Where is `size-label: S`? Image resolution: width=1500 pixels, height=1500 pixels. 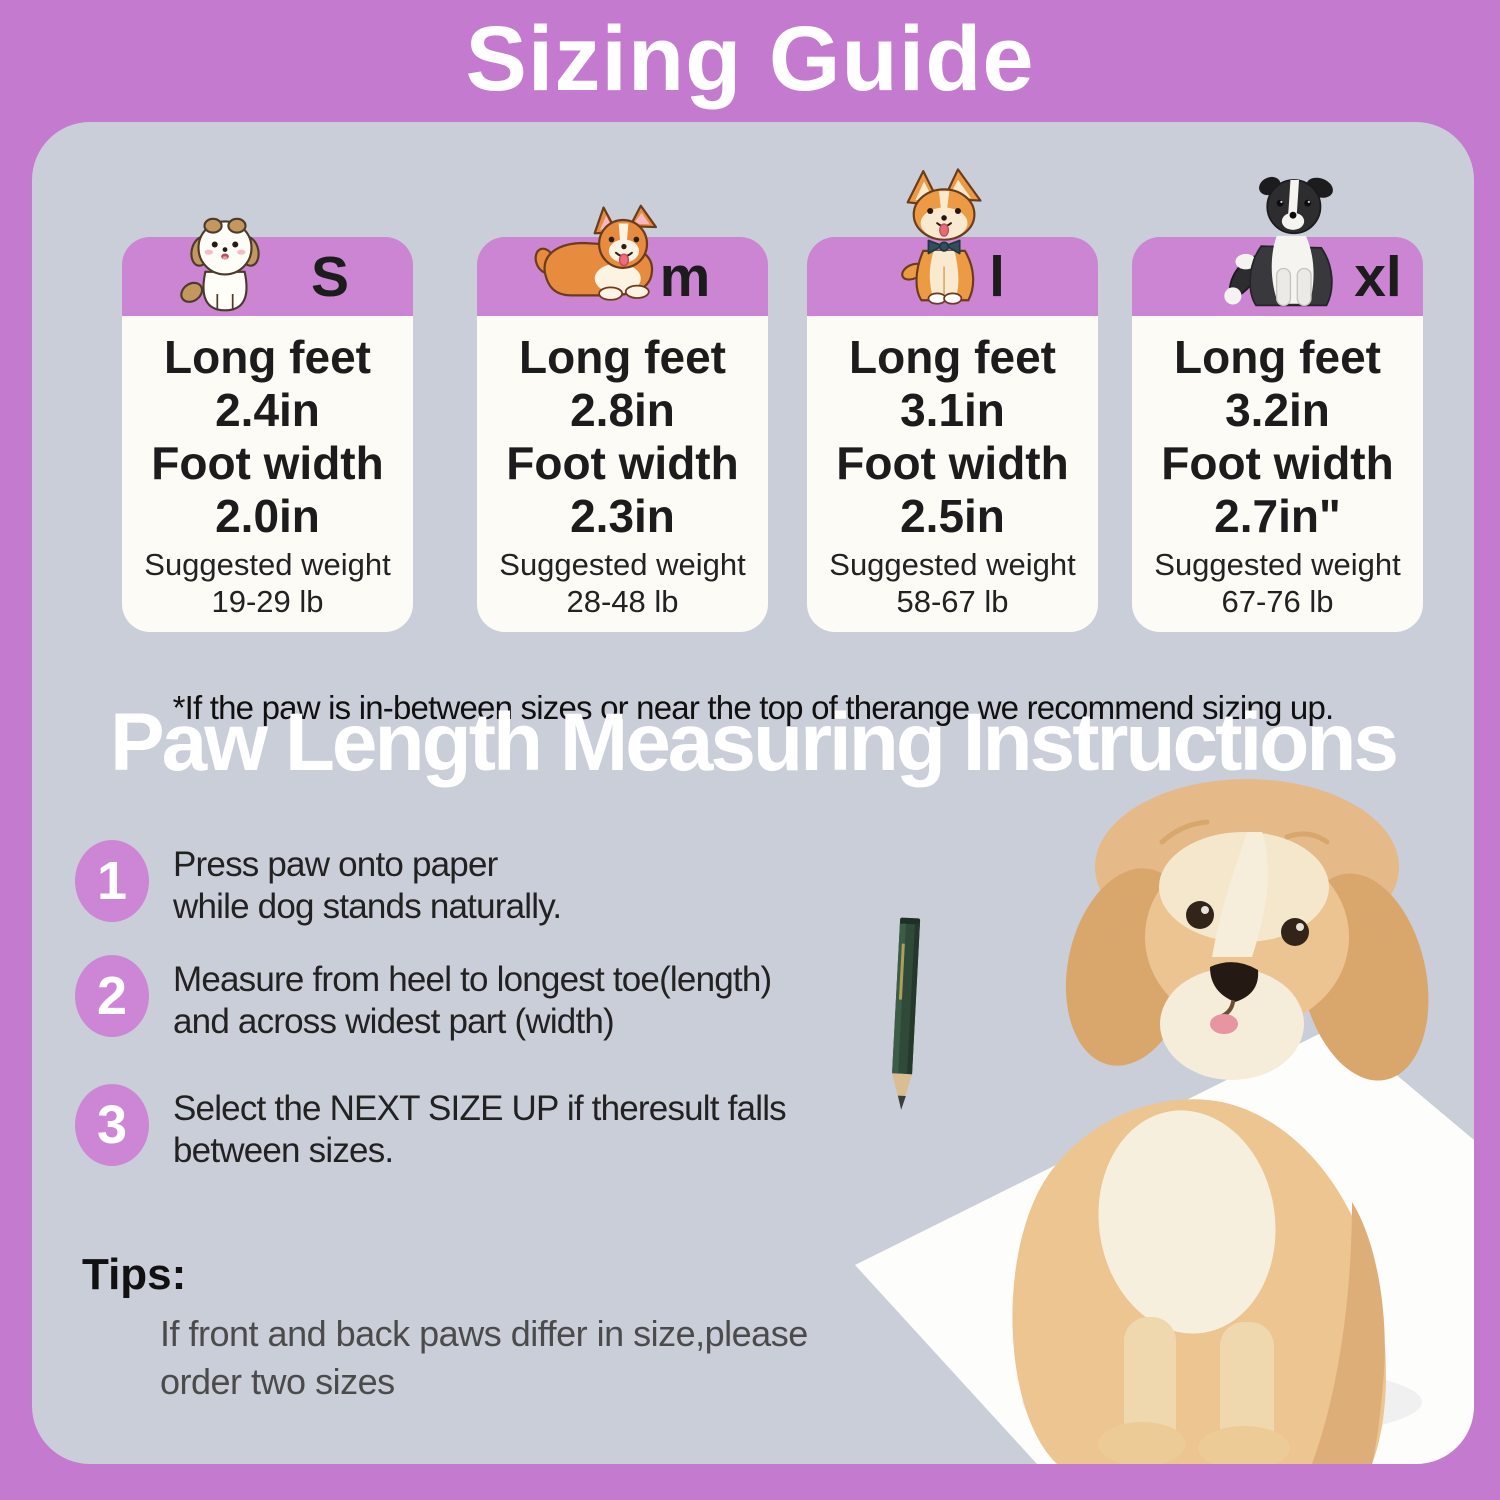
size-label: S is located at coordinates (330, 277).